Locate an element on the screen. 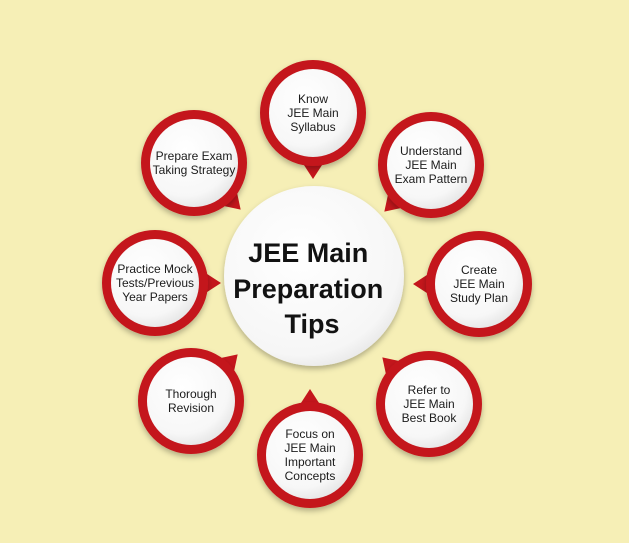 The image size is (629, 543). center-title-line-3: Tips is located at coordinates (311, 324).